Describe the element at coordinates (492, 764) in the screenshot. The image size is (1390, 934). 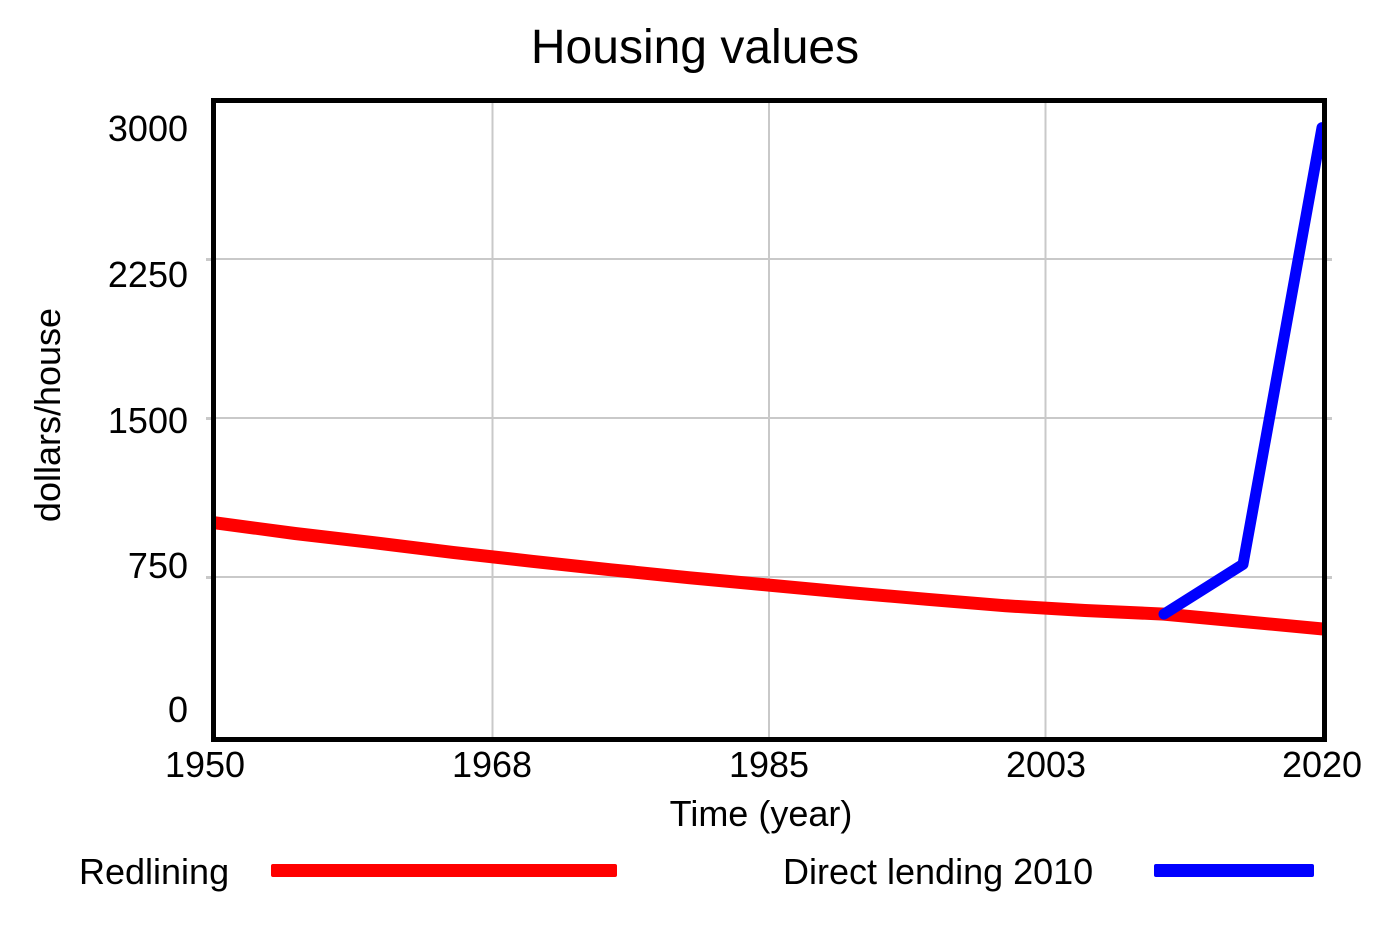
I see `x-tick-label-1968: 1968` at that location.